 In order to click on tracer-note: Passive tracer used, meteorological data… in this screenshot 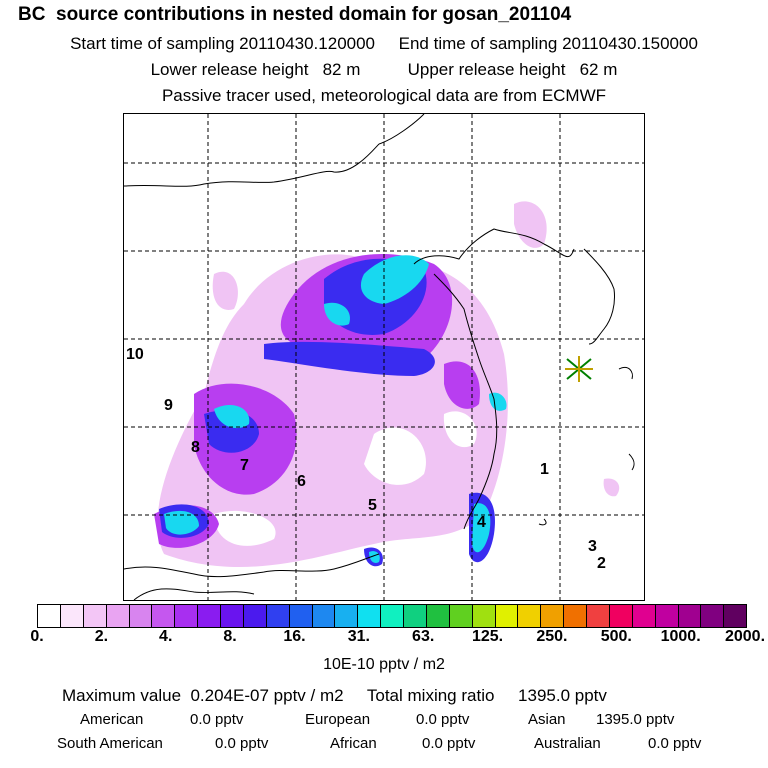, I will do `click(384, 95)`.